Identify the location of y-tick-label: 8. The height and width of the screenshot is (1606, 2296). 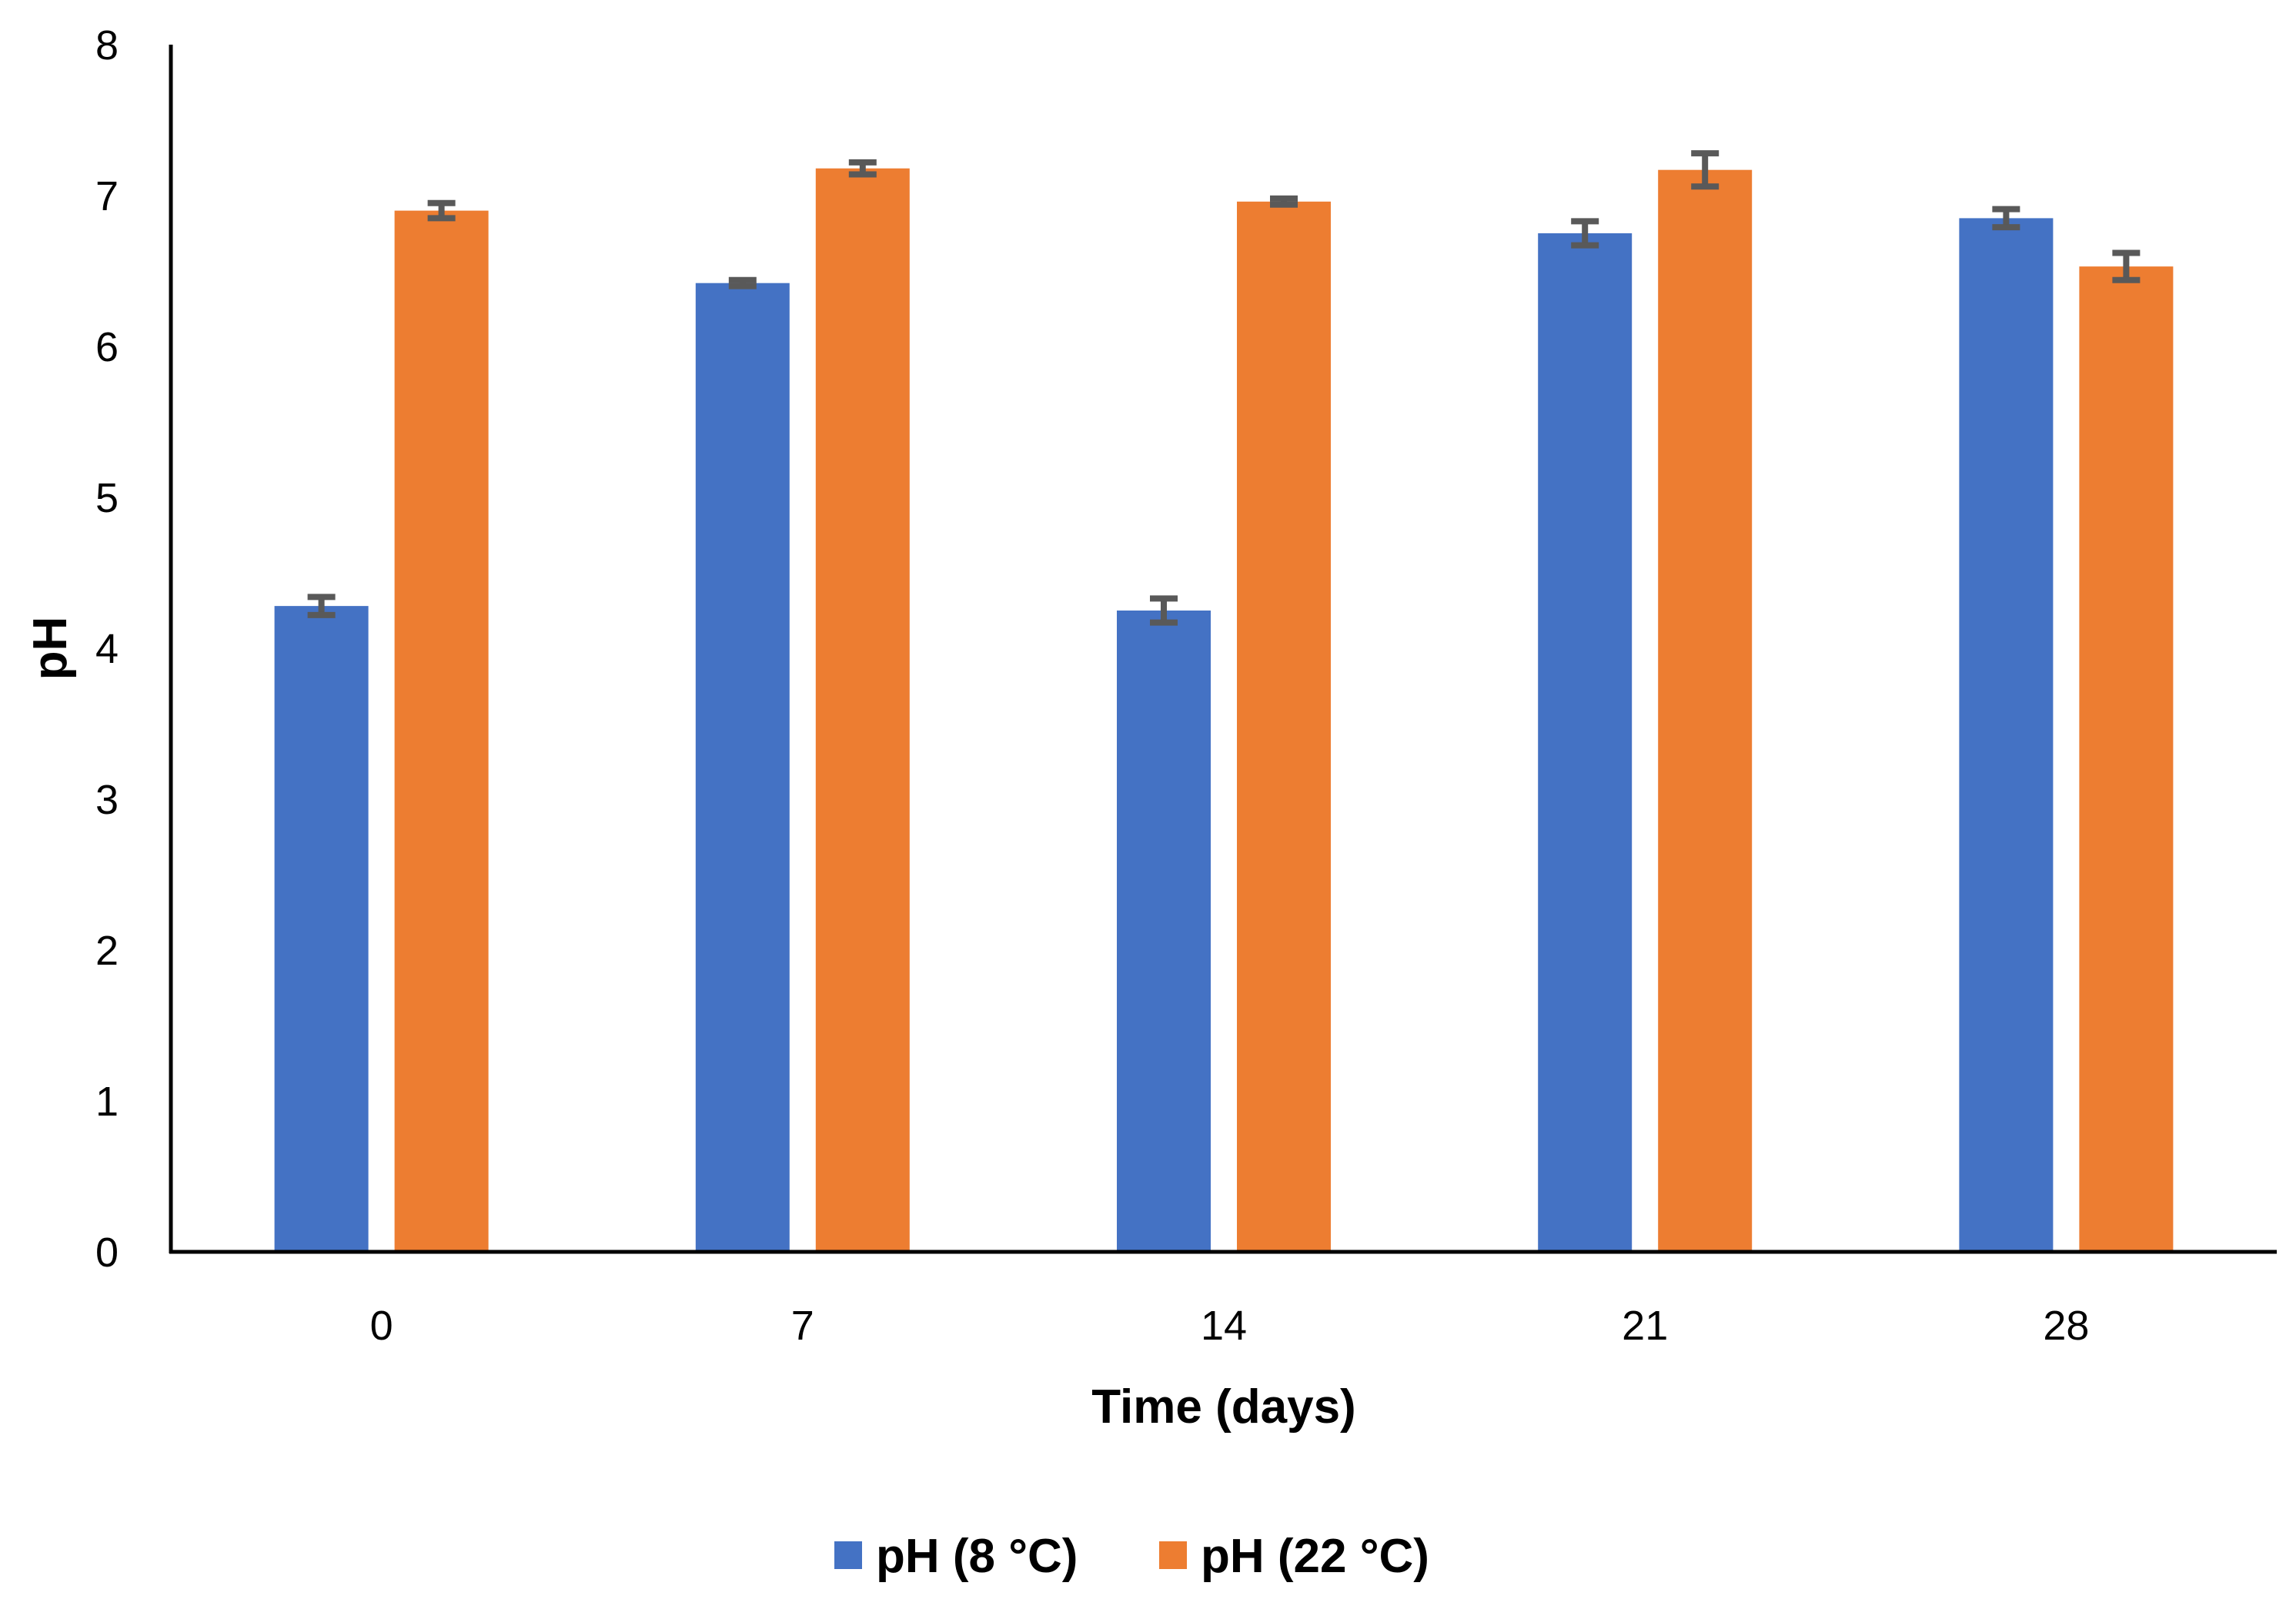
(107, 45).